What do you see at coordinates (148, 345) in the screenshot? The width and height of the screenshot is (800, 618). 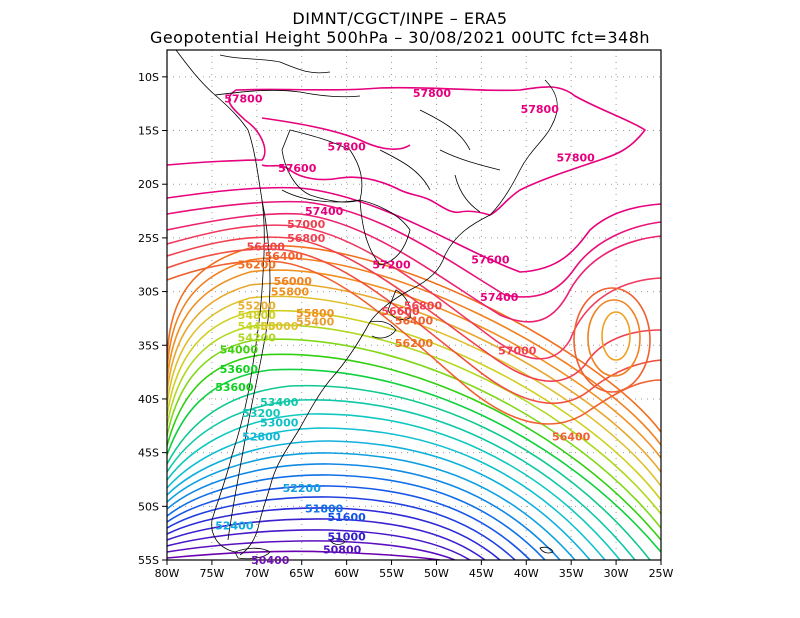 I see `lat-tick-label: 35S` at bounding box center [148, 345].